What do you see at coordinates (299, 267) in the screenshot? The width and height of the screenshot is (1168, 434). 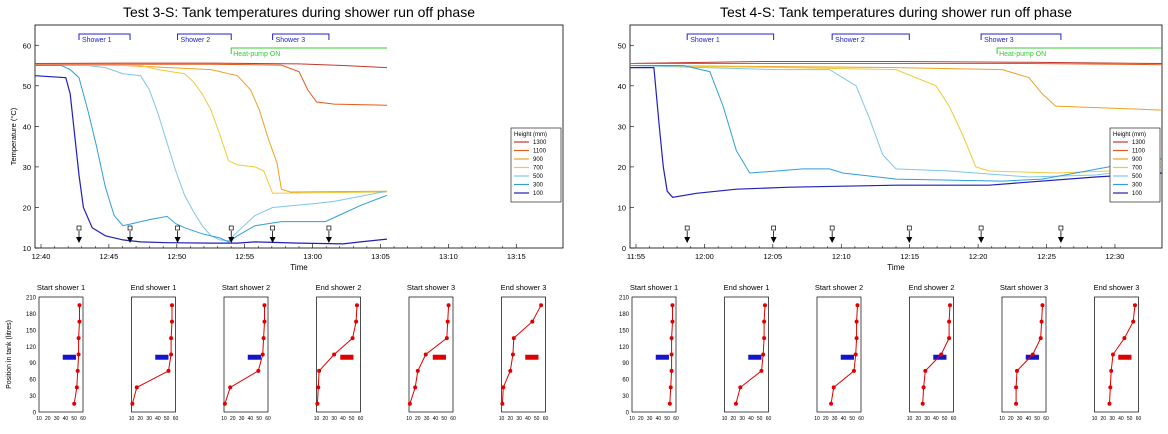 I see `x-axis-label: Time` at bounding box center [299, 267].